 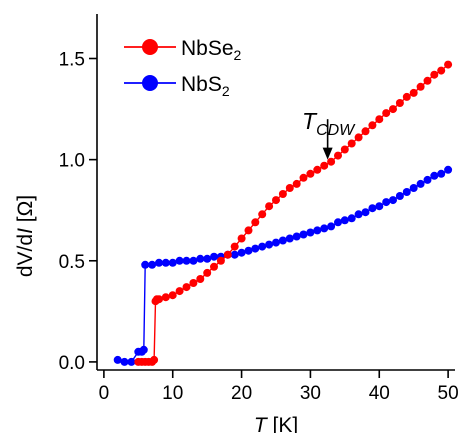 I want to click on y-tick-label: 0.5, so click(x=72, y=262).